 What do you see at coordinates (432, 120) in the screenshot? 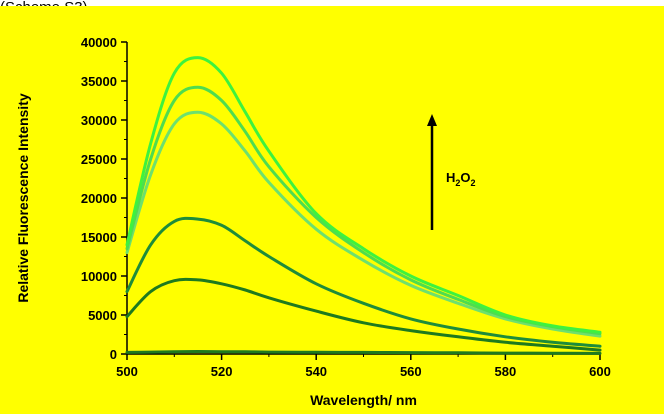
I see `h2o2-arrow-head` at bounding box center [432, 120].